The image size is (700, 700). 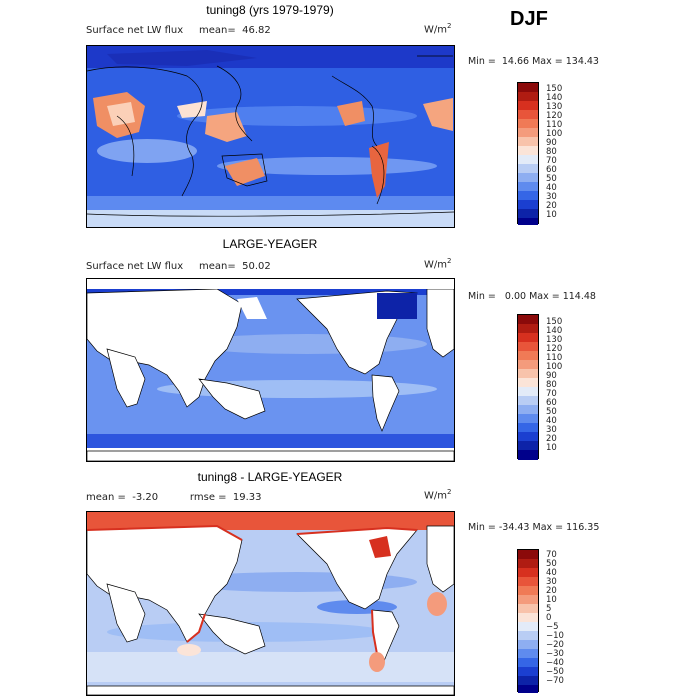 What do you see at coordinates (178, 266) in the screenshot?
I see `panel-2-subtitle: Surface net LW flux mean= 50.02` at bounding box center [178, 266].